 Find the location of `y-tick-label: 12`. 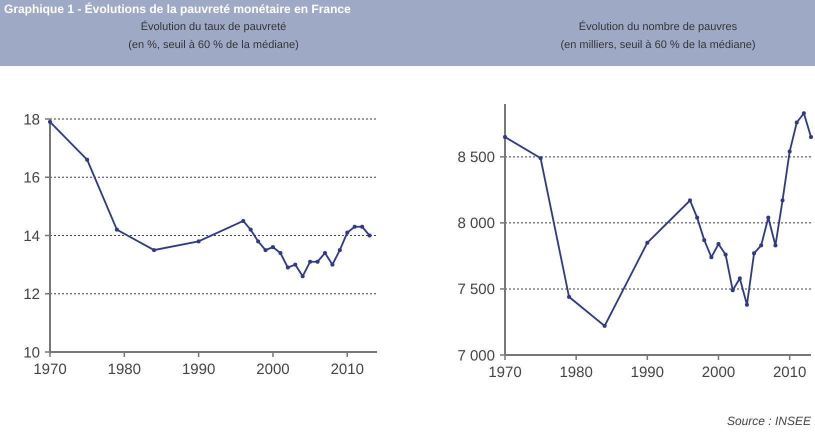

y-tick-label: 12 is located at coordinates (31, 294).